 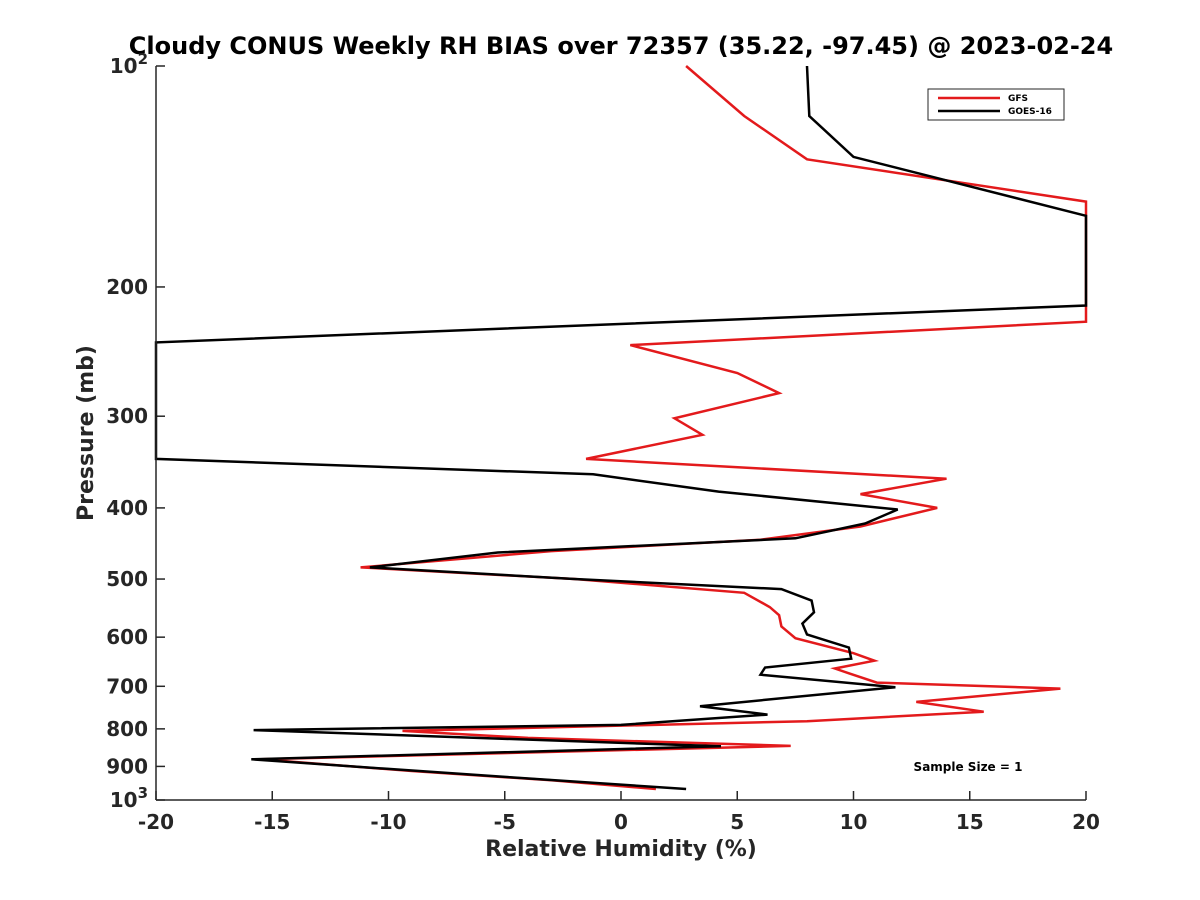 I want to click on x-tick-label: -5, so click(x=505, y=822).